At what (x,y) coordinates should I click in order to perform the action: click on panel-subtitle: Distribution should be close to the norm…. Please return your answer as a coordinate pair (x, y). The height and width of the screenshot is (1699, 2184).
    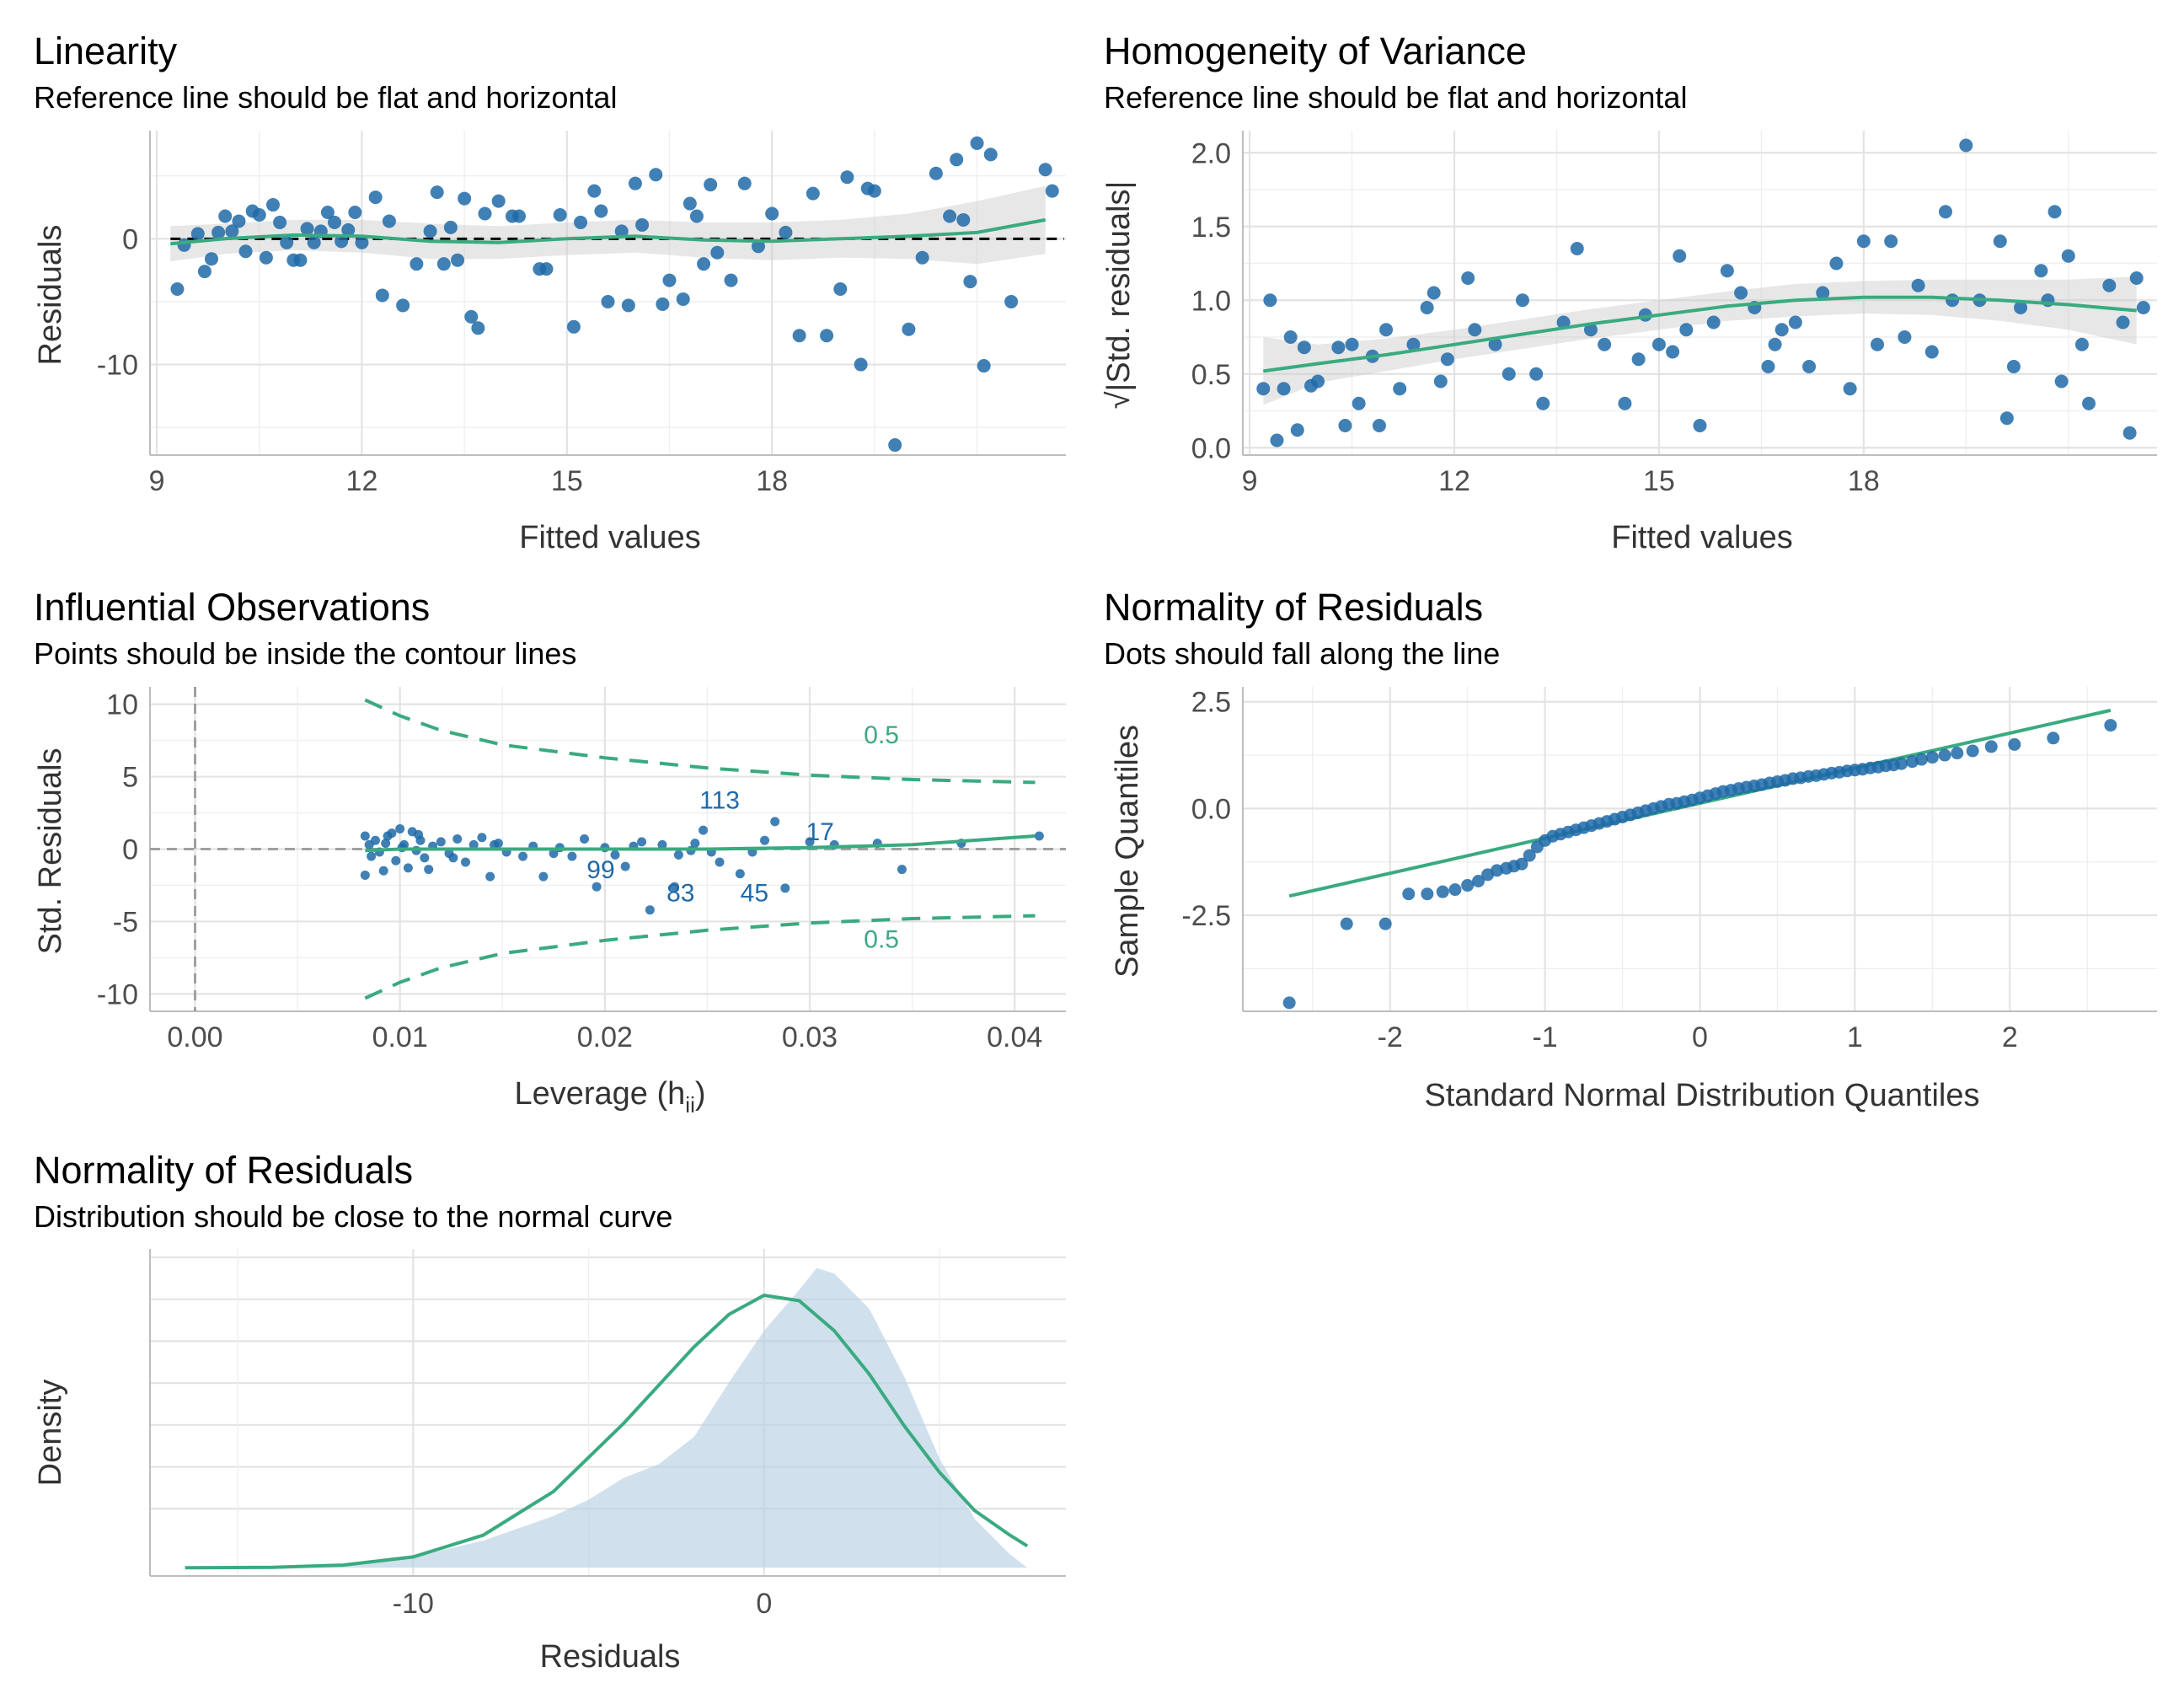
    Looking at the image, I should click on (353, 1217).